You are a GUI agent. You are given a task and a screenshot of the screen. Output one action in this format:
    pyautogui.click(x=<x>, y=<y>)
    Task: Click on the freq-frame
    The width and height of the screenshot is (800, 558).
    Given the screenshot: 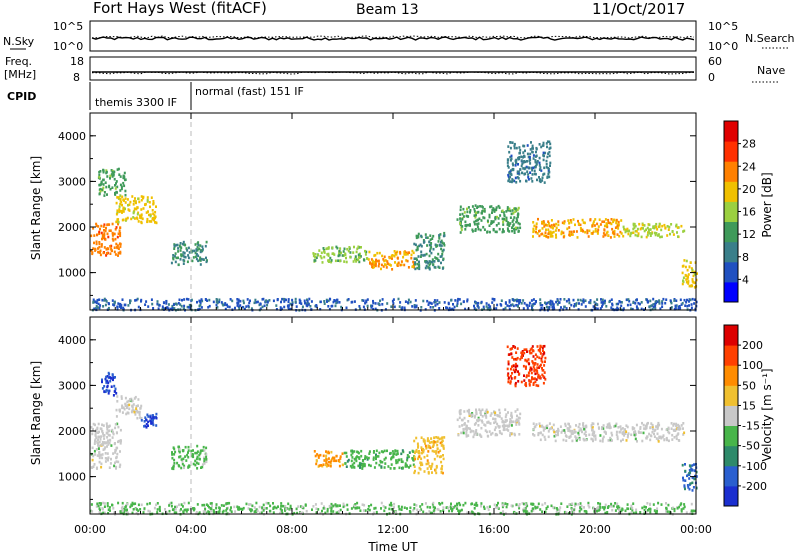 What is the action you would take?
    pyautogui.click(x=393, y=68)
    